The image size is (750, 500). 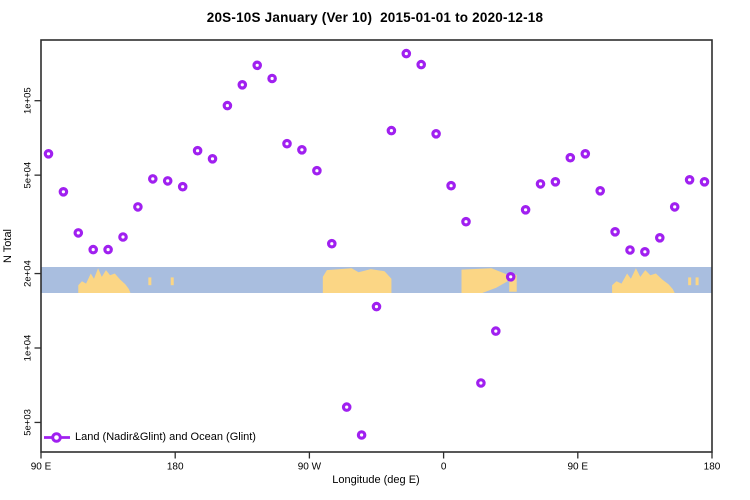 What do you see at coordinates (28, 348) in the screenshot?
I see `y-tick-label: 1e+04` at bounding box center [28, 348].